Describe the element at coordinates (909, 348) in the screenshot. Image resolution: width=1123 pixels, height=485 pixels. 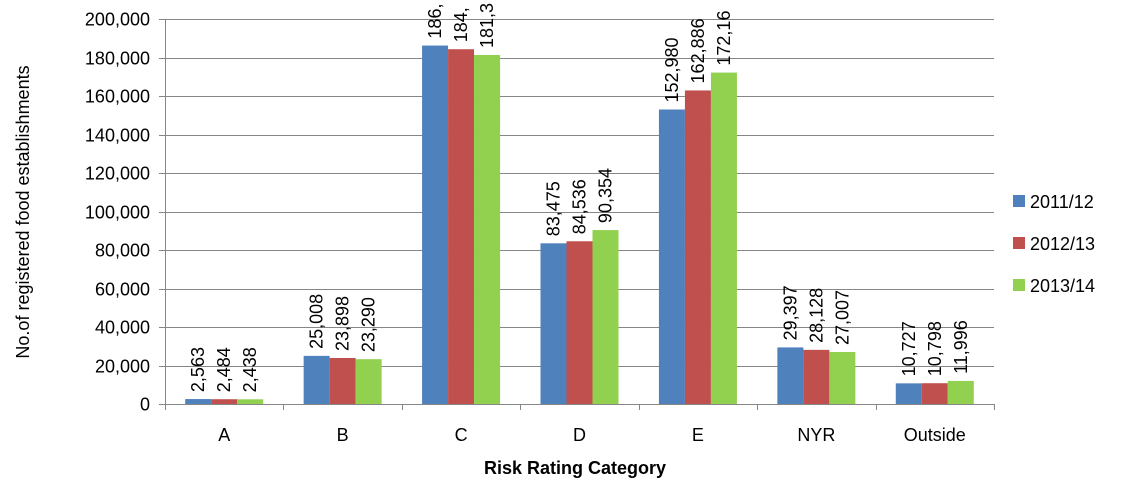
I see `data-label: 10,727` at that location.